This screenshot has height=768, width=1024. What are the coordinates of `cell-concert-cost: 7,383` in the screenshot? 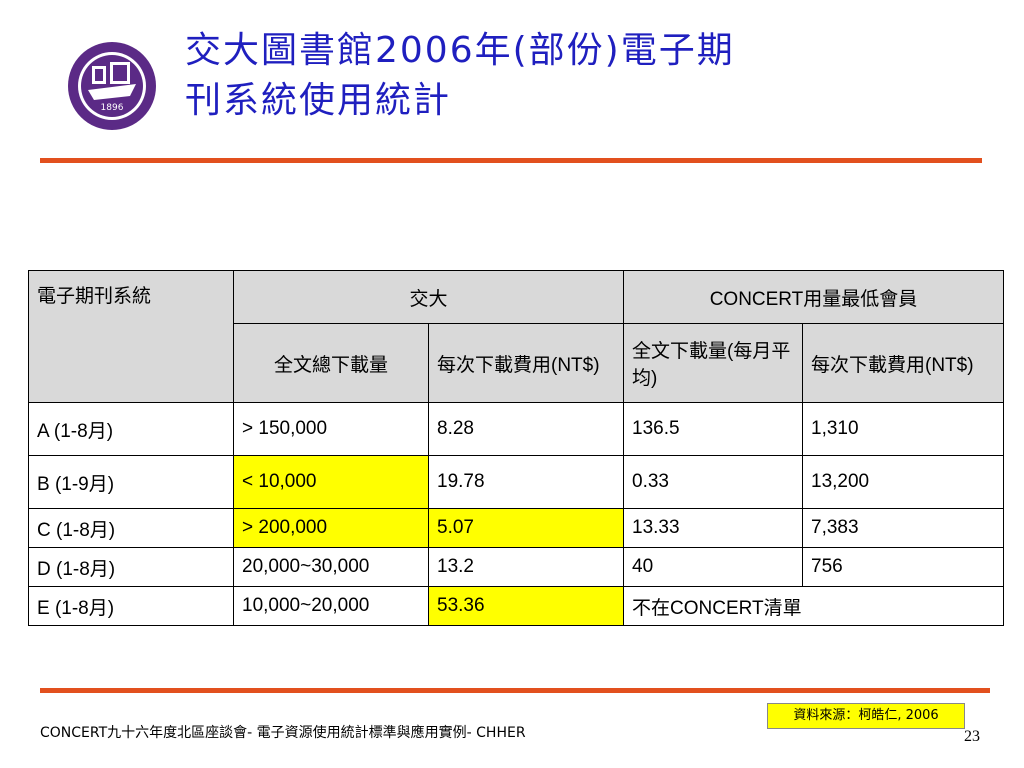 It's located at (903, 528).